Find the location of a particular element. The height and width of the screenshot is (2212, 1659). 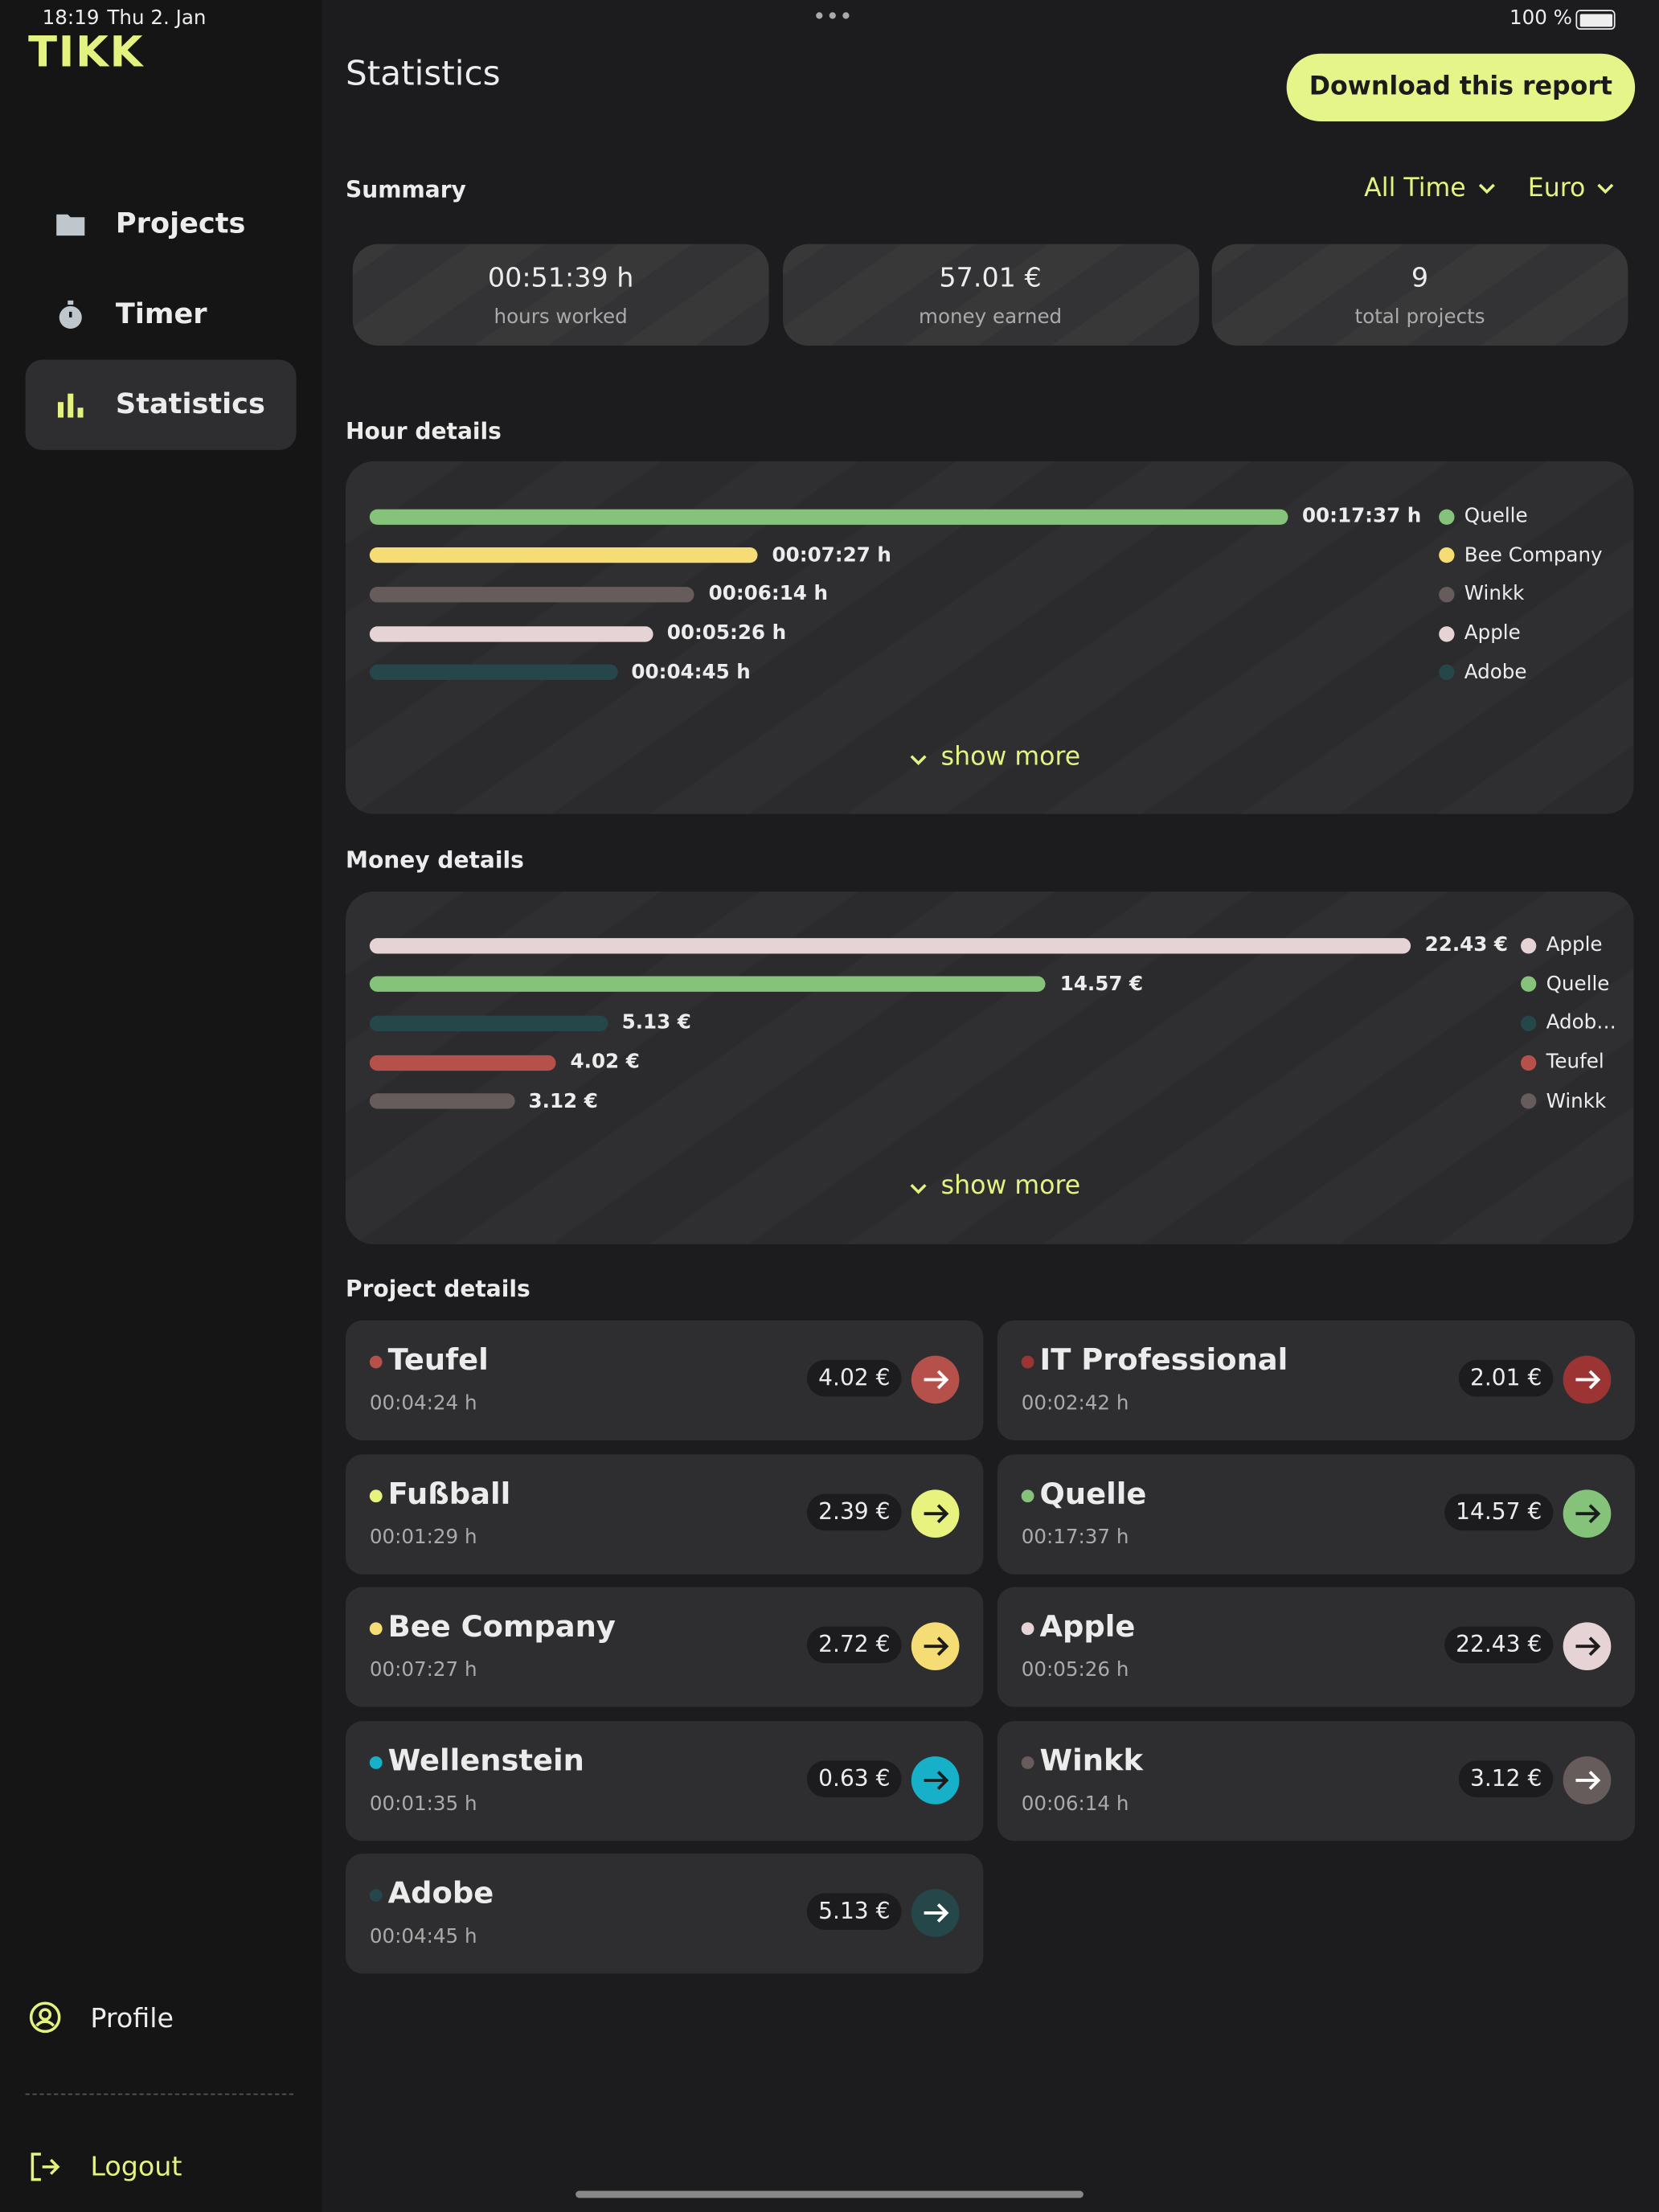

value-label: 00:04:45 h is located at coordinates (691, 672).